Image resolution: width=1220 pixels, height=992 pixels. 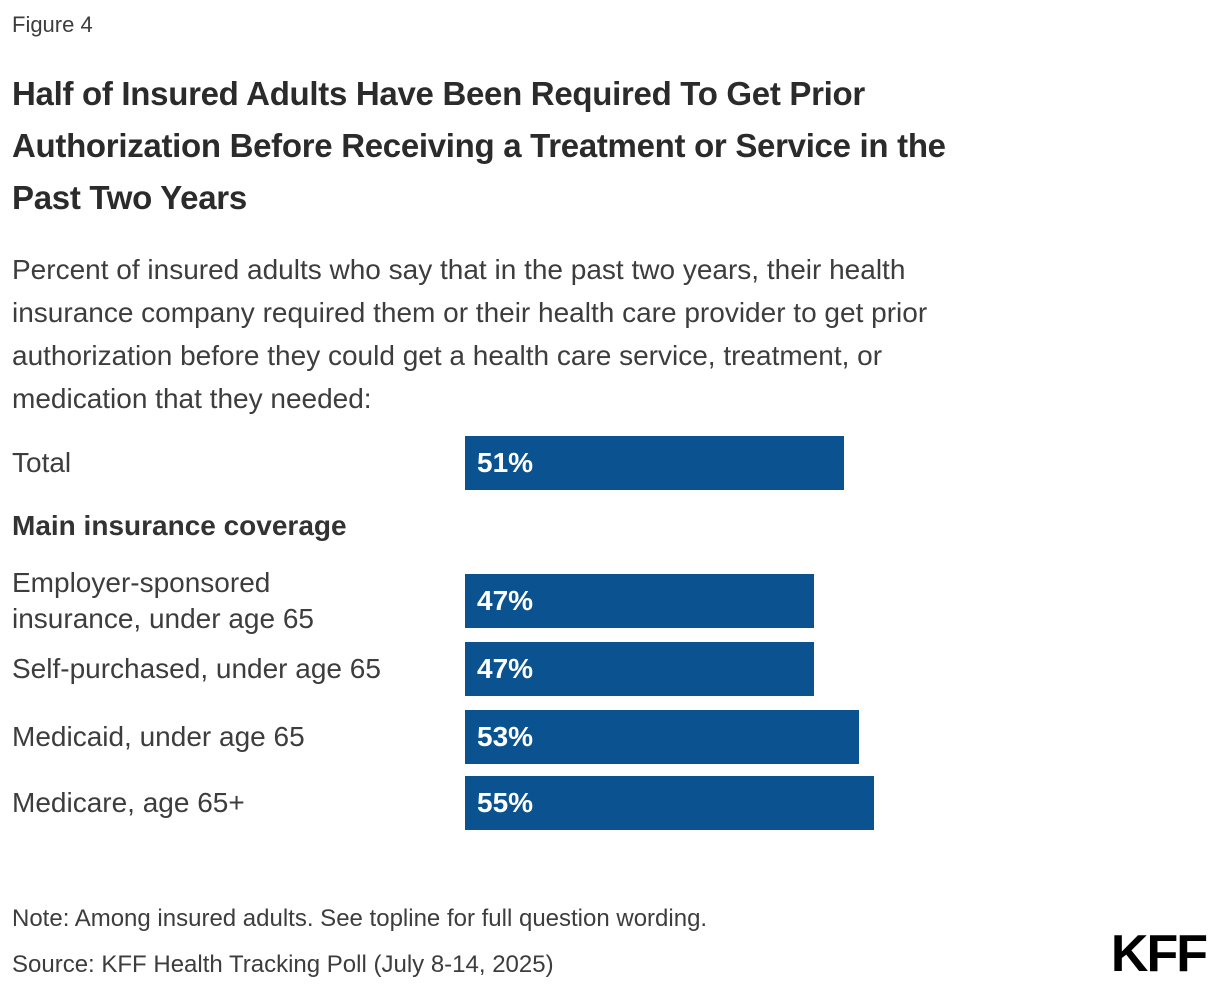 I want to click on chart-row-self-purchased: Self-purchased, under age 65 47%, so click(x=610, y=669).